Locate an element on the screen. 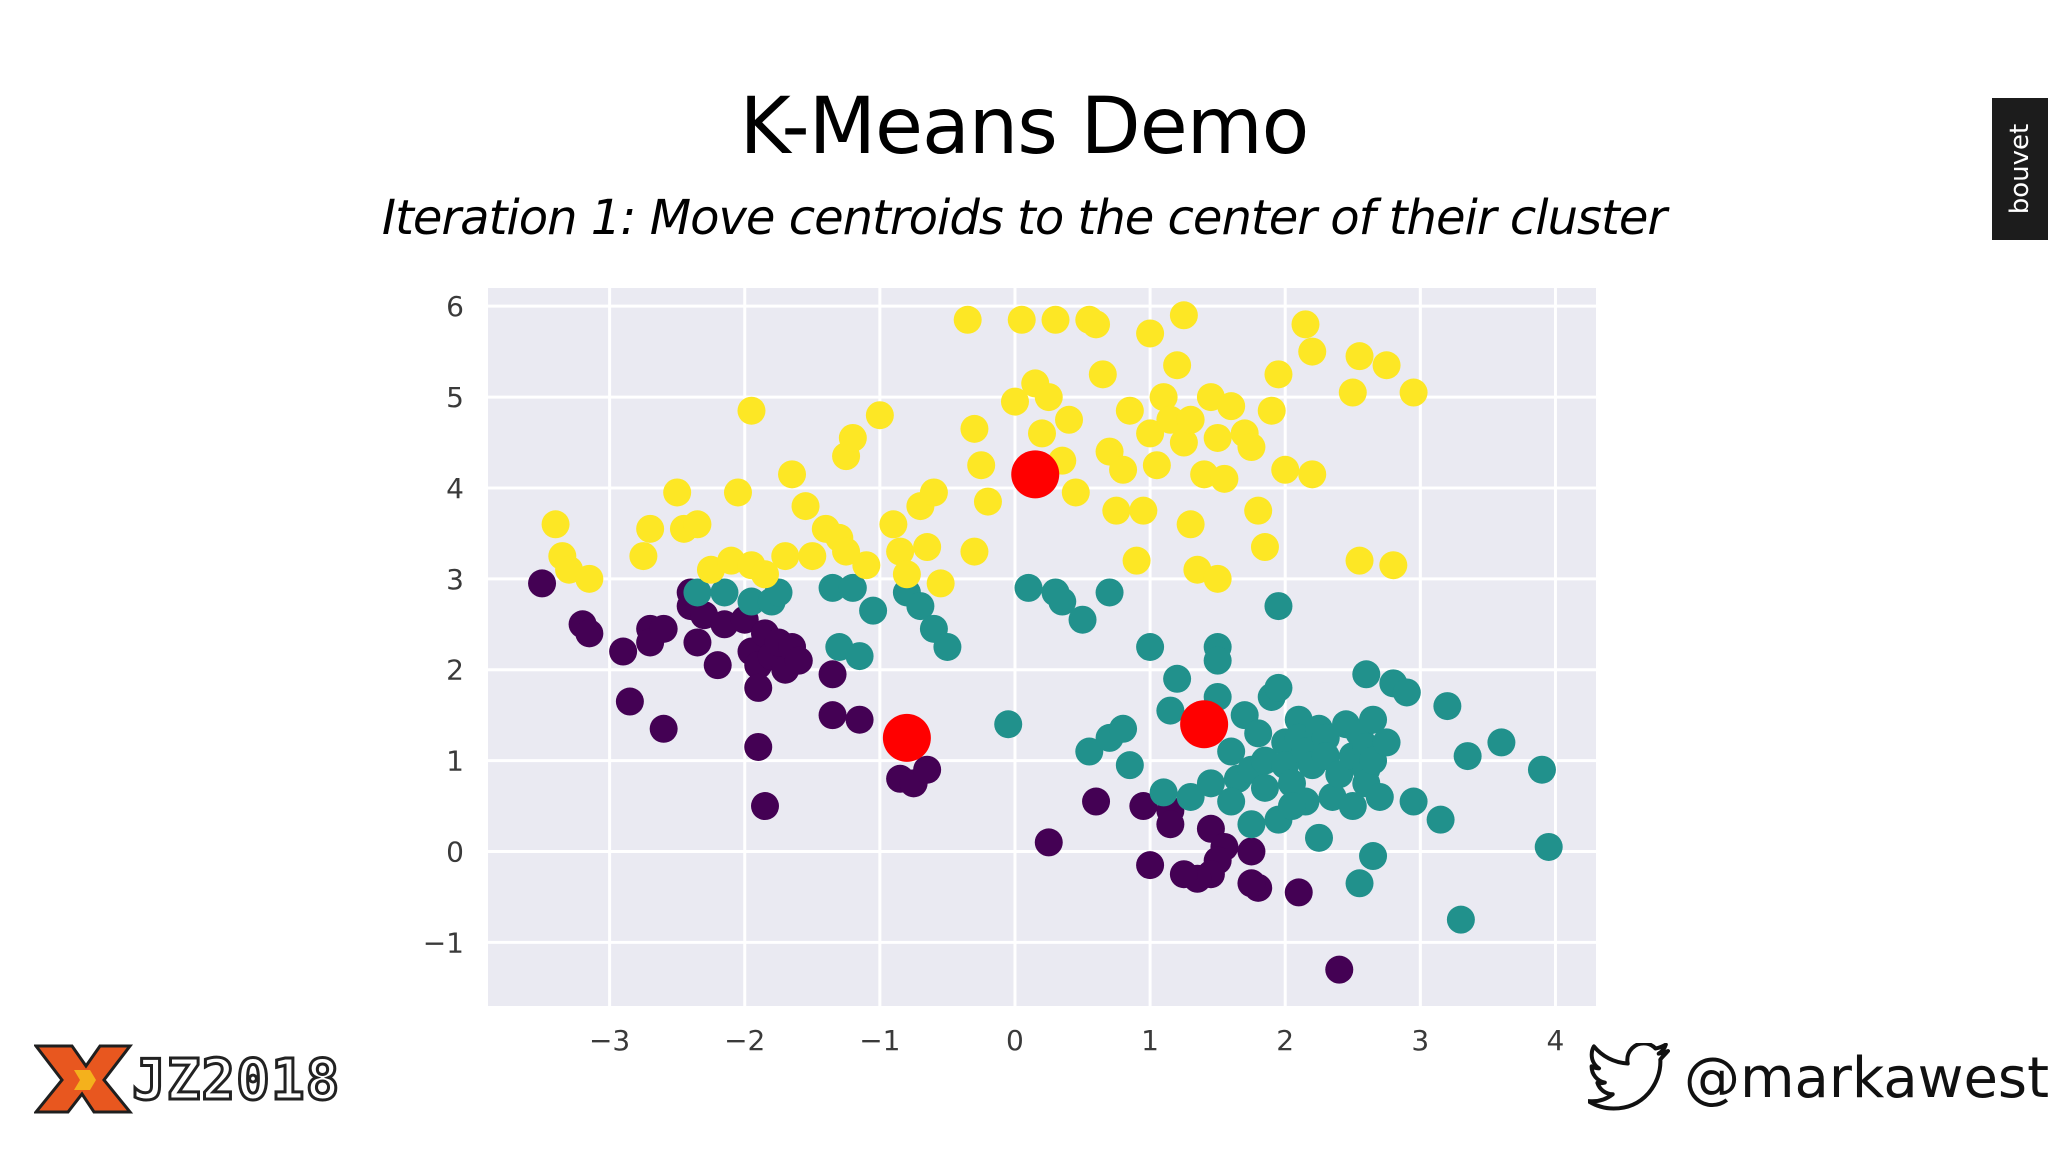  brand-tab: bouvet is located at coordinates (2020, 169).